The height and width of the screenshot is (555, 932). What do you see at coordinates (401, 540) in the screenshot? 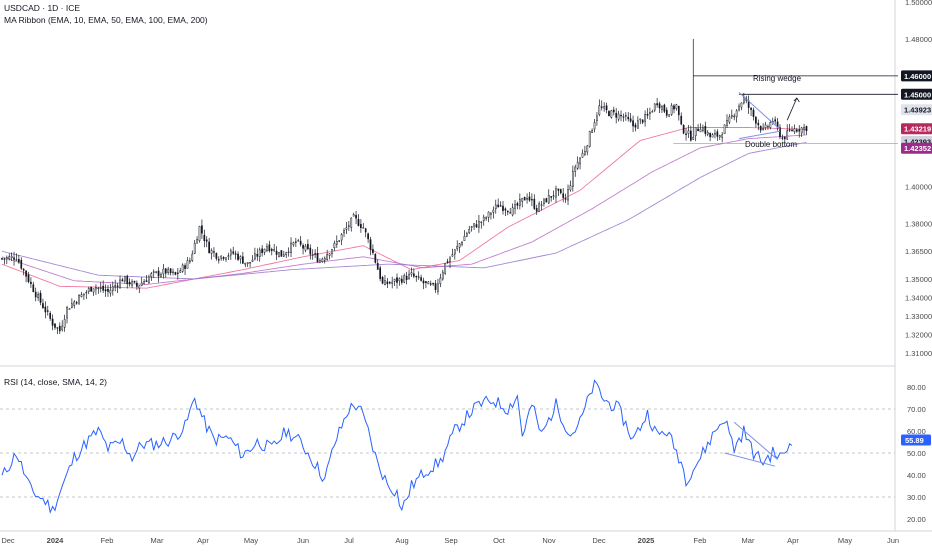
I see `time-axis-label: Aug` at bounding box center [401, 540].